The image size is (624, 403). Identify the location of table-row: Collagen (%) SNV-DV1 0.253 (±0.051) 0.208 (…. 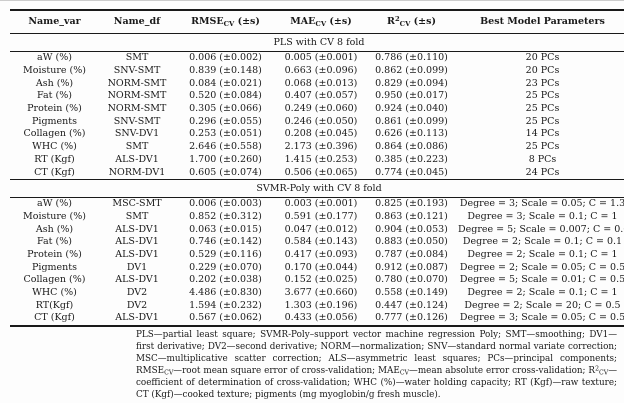
(317, 134).